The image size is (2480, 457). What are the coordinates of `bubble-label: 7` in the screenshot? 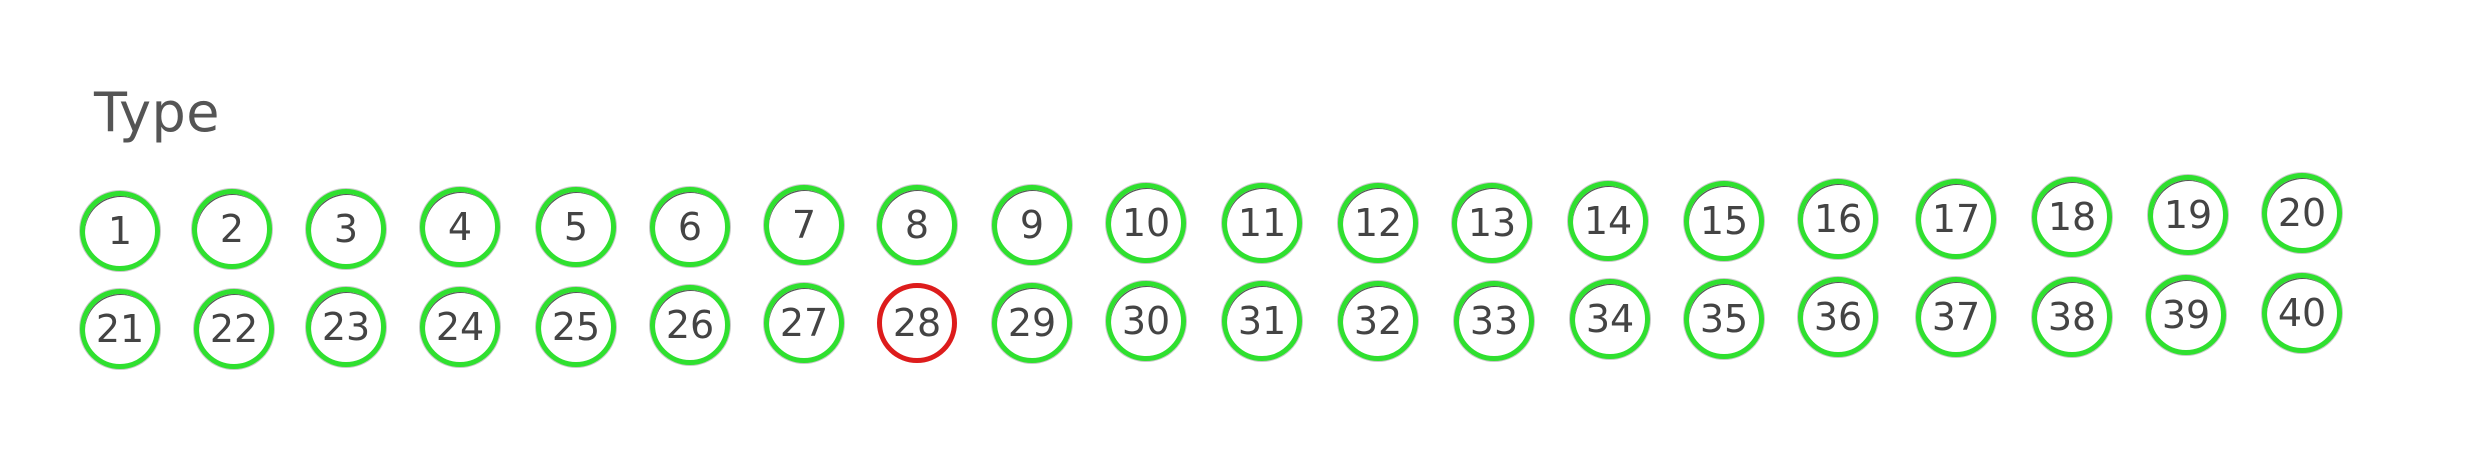 It's located at (804, 225).